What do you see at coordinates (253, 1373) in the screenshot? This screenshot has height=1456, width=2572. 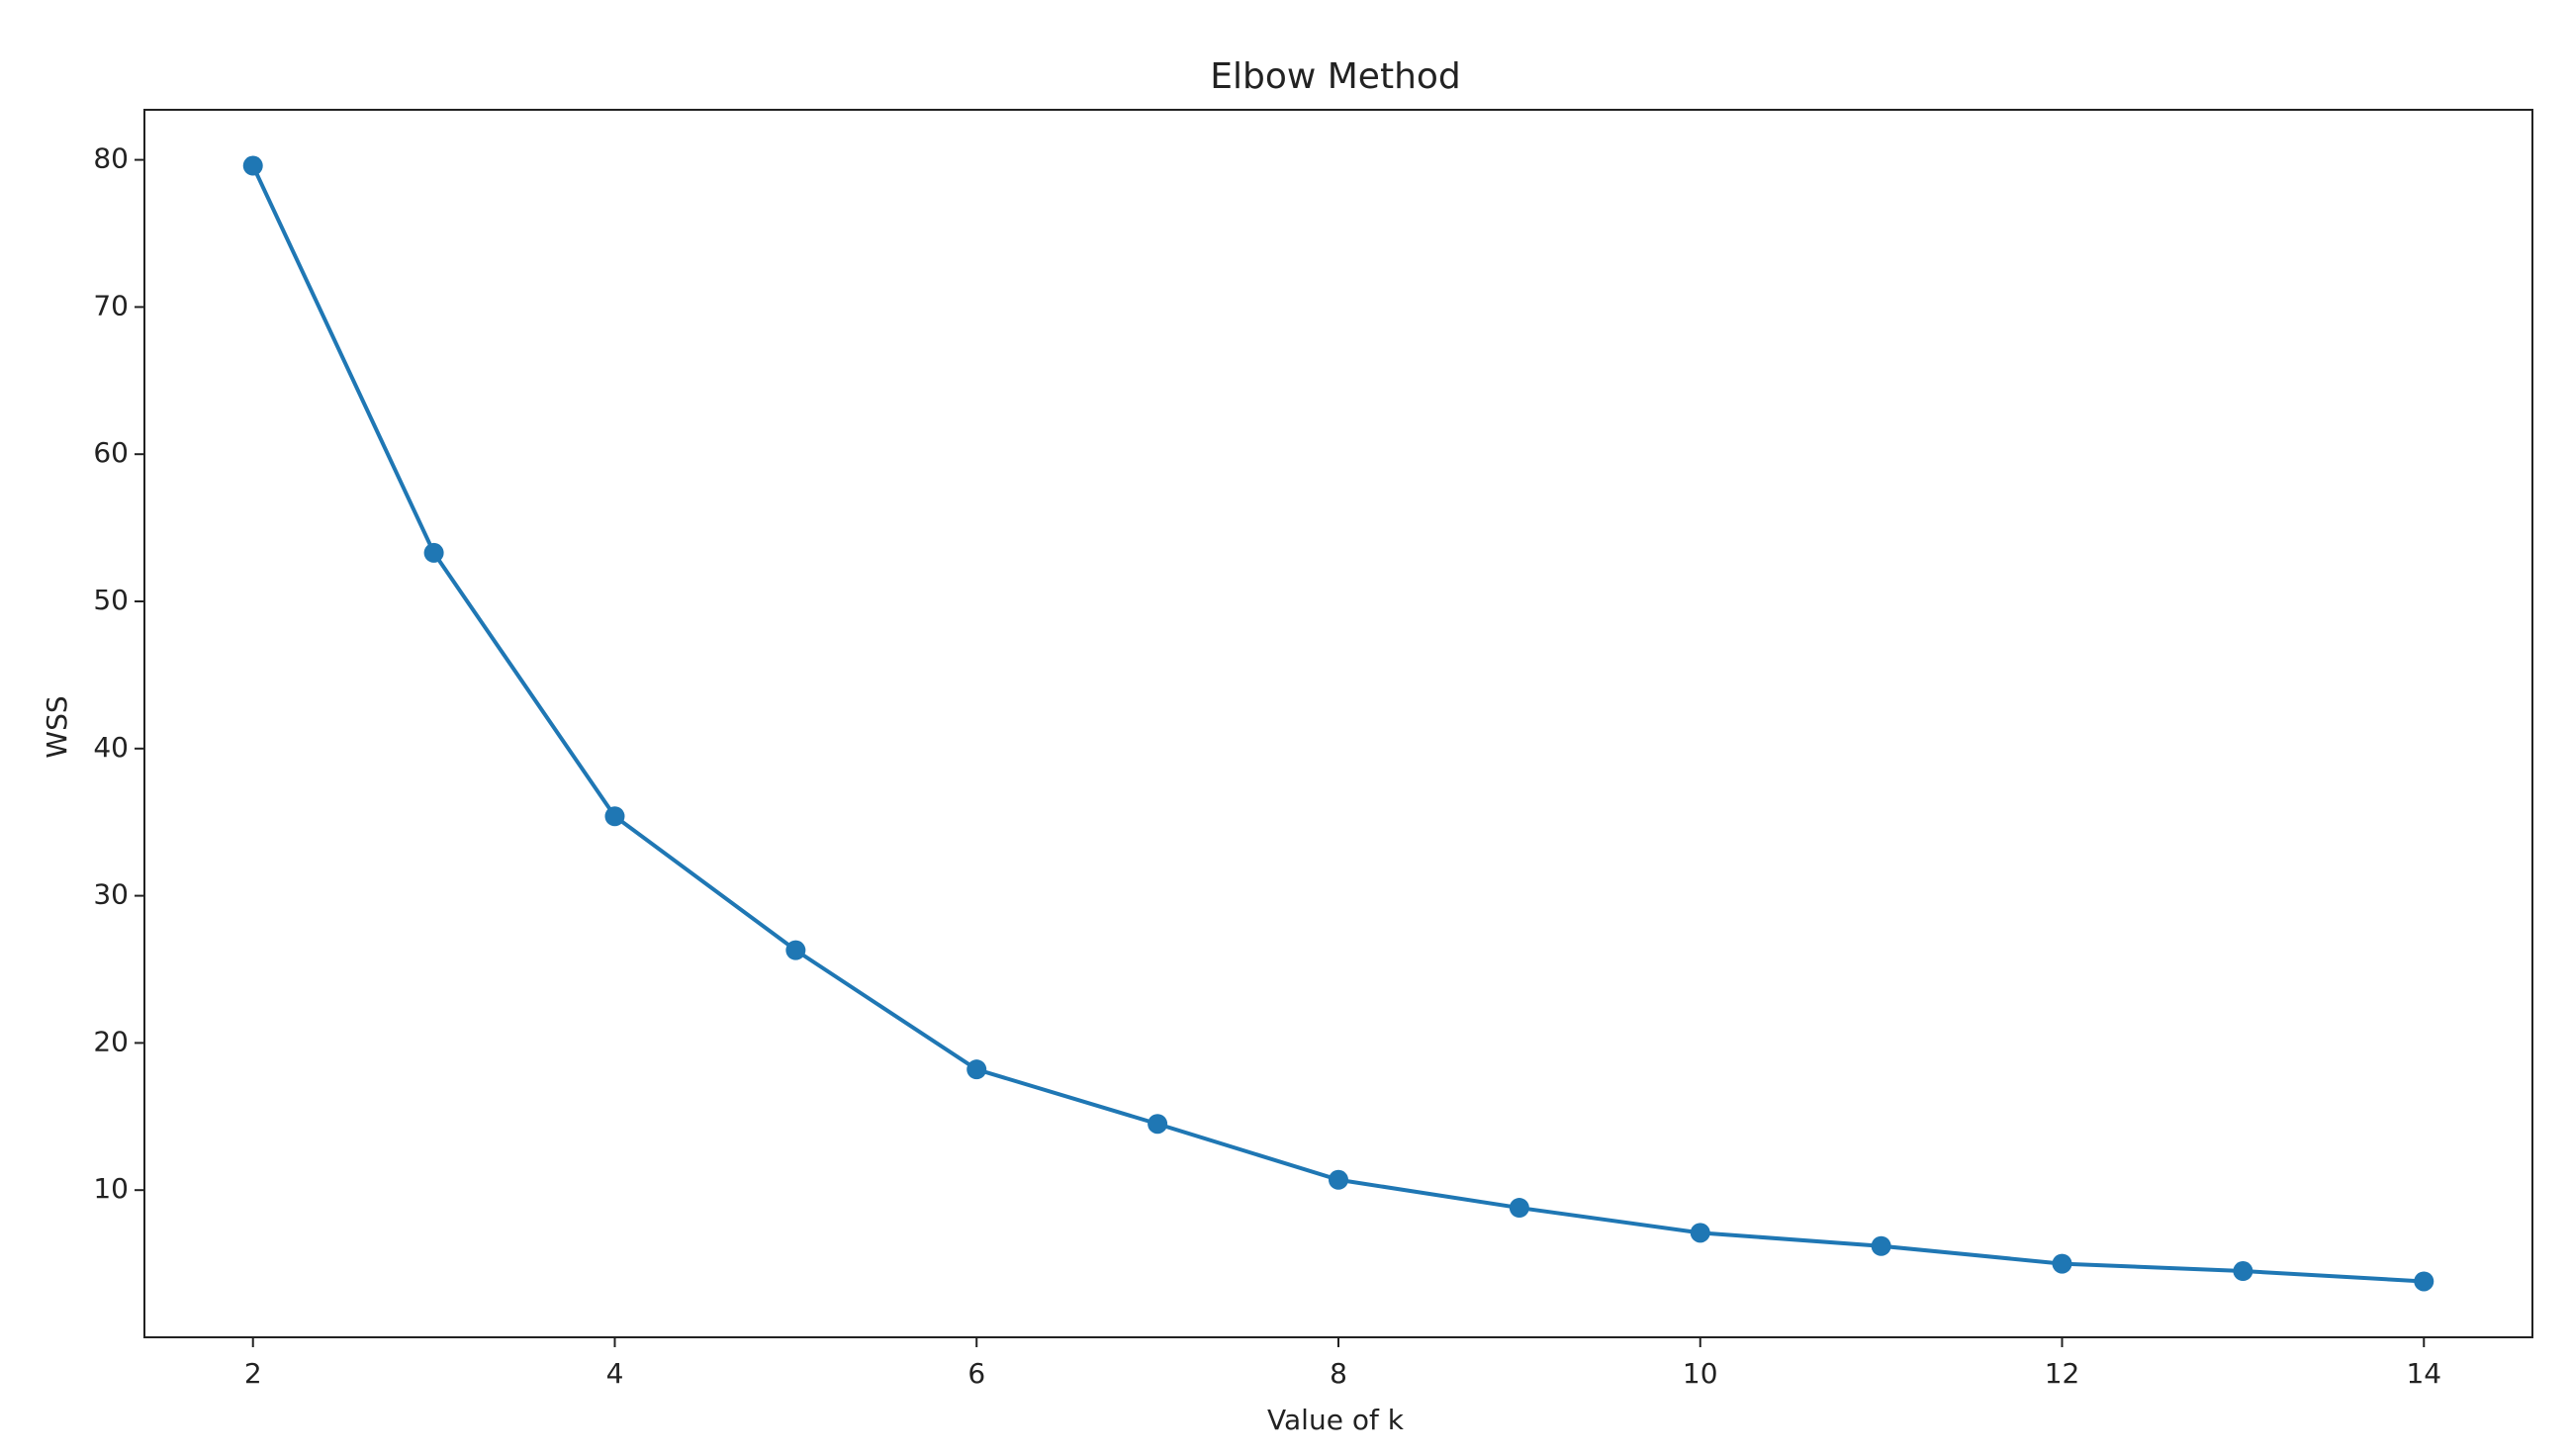 I see `x-tick-label: 2` at bounding box center [253, 1373].